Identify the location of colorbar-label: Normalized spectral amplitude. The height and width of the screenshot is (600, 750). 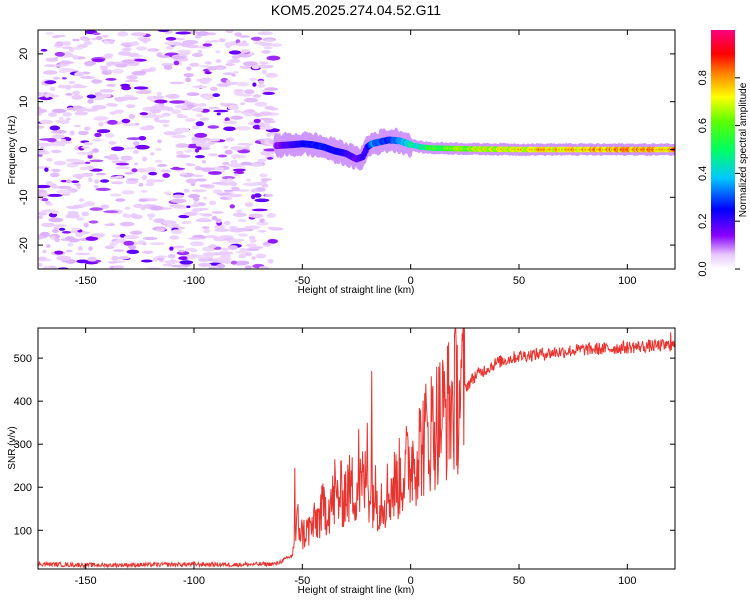
(743, 149).